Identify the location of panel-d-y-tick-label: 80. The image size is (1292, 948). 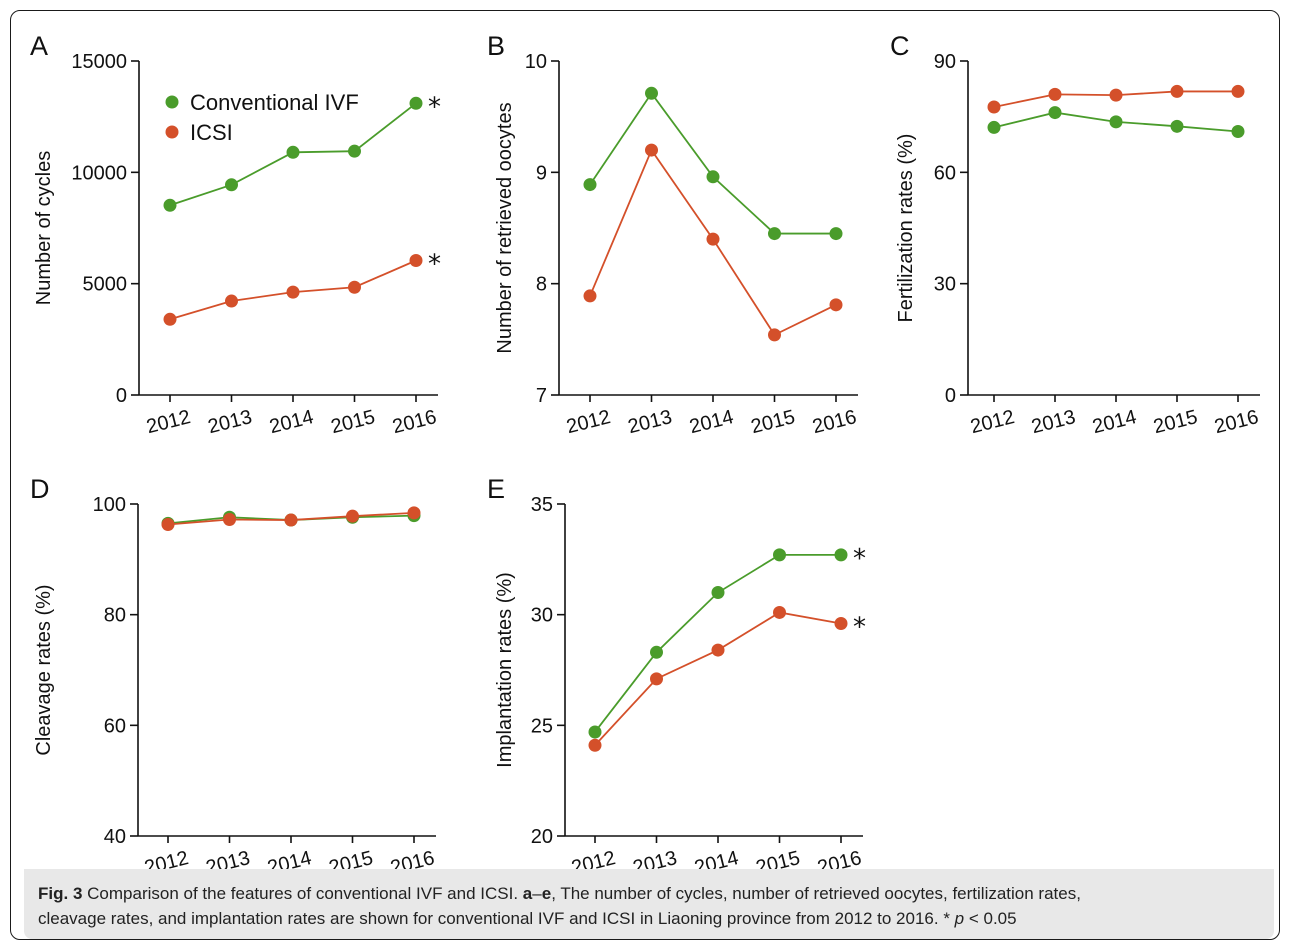
(115, 616).